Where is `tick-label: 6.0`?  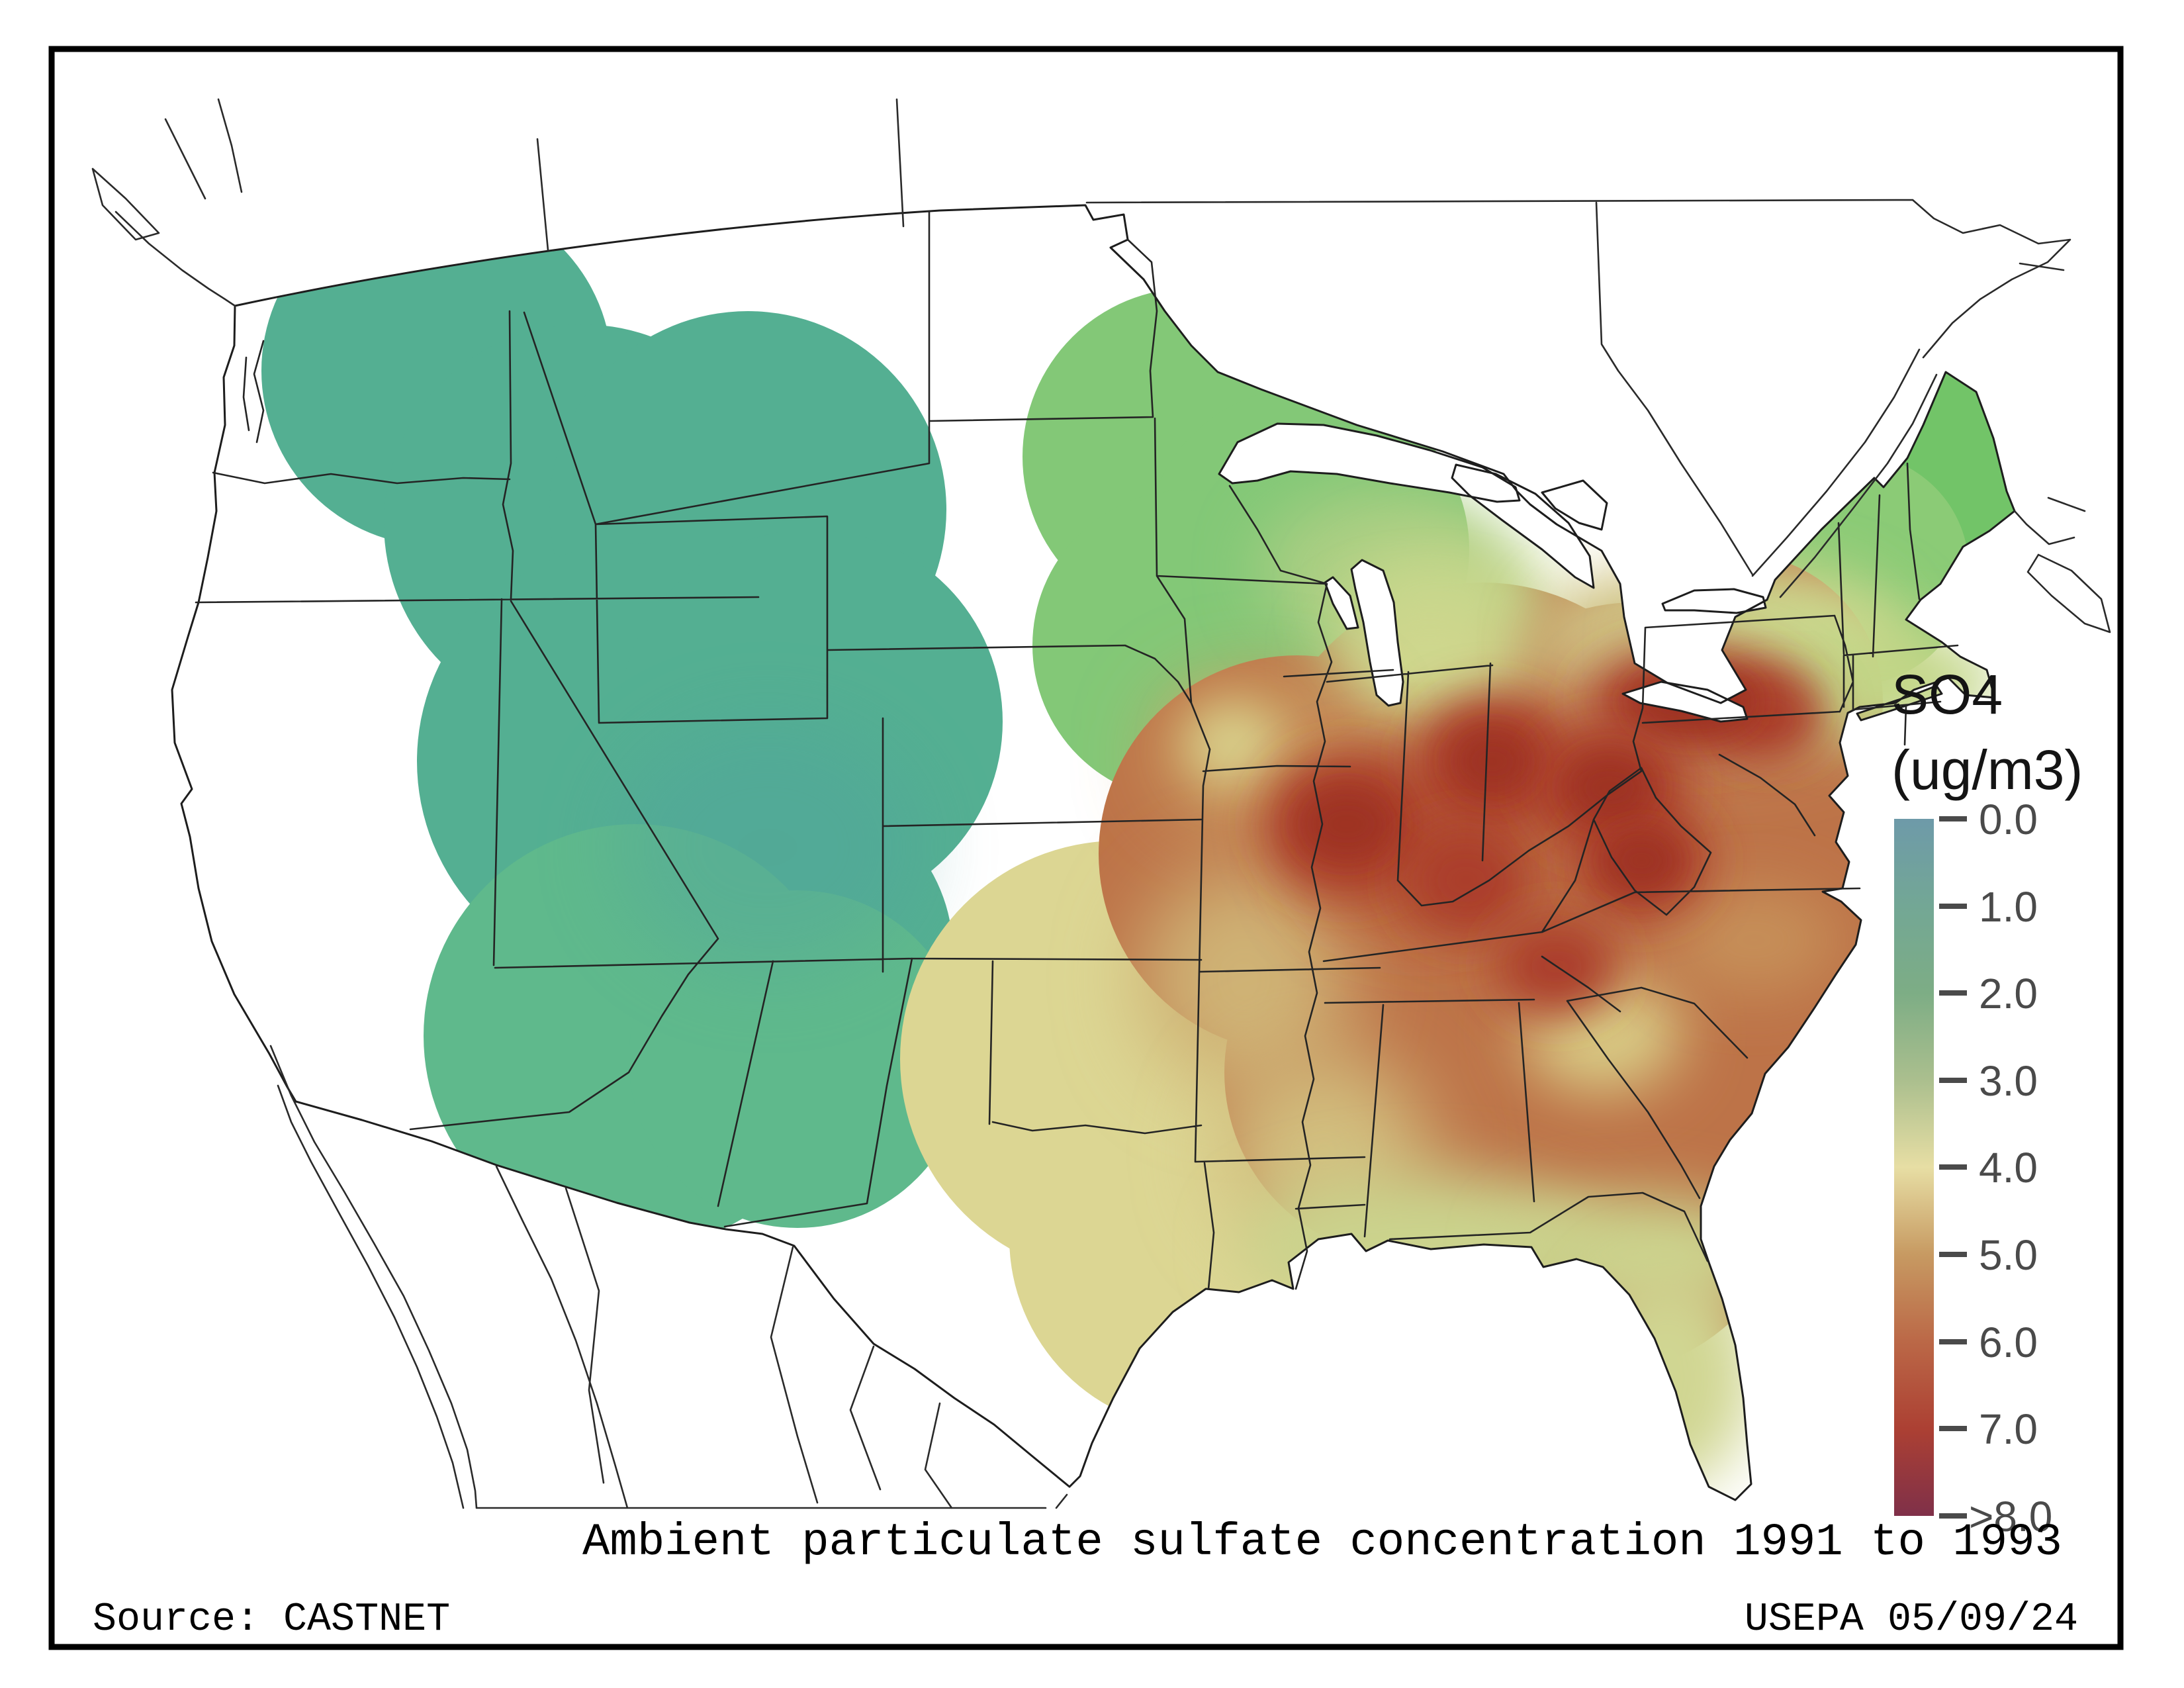
tick-label: 6.0 is located at coordinates (2008, 1342).